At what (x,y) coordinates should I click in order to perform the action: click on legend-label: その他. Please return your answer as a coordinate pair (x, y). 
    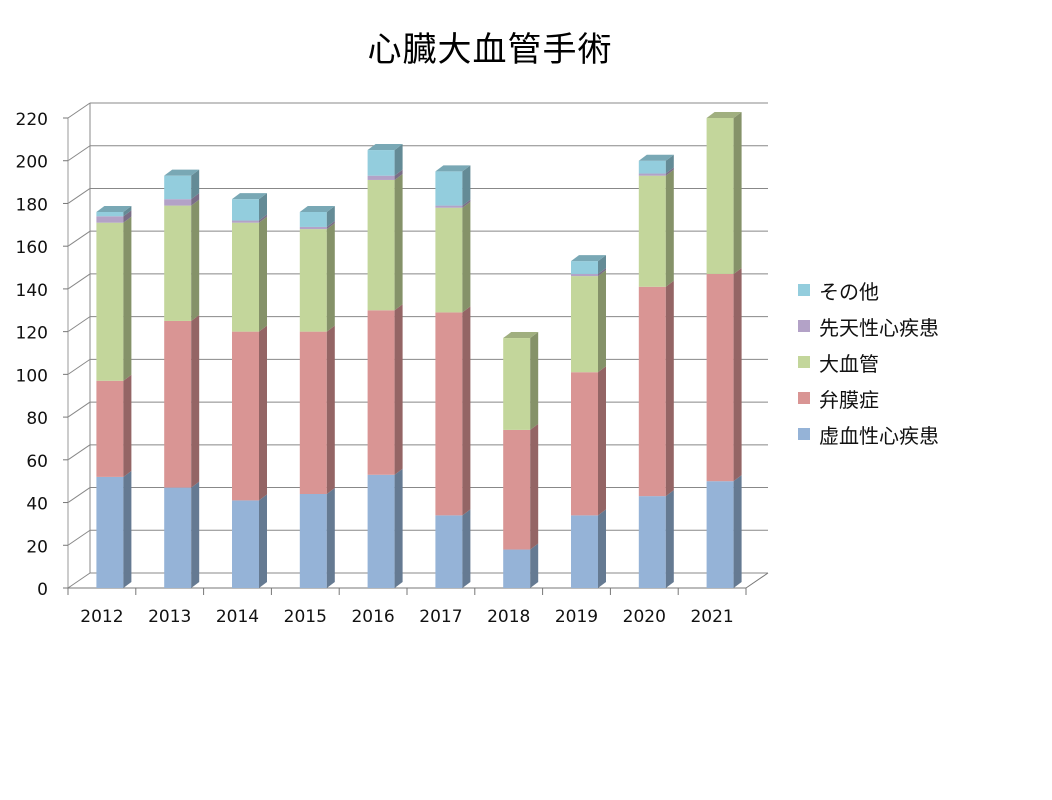
    Looking at the image, I should click on (849, 291).